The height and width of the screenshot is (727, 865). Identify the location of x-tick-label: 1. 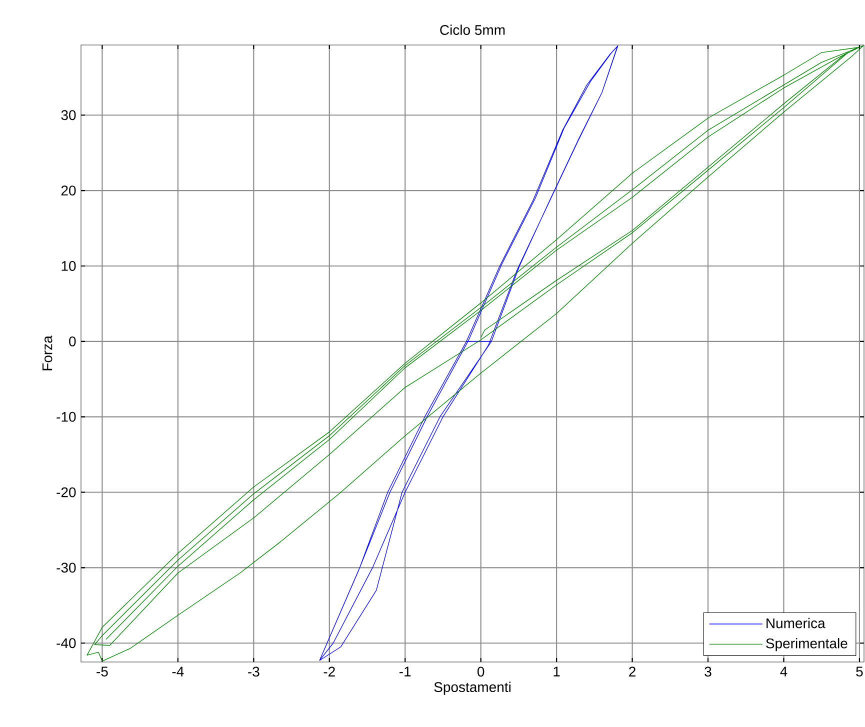
(557, 671).